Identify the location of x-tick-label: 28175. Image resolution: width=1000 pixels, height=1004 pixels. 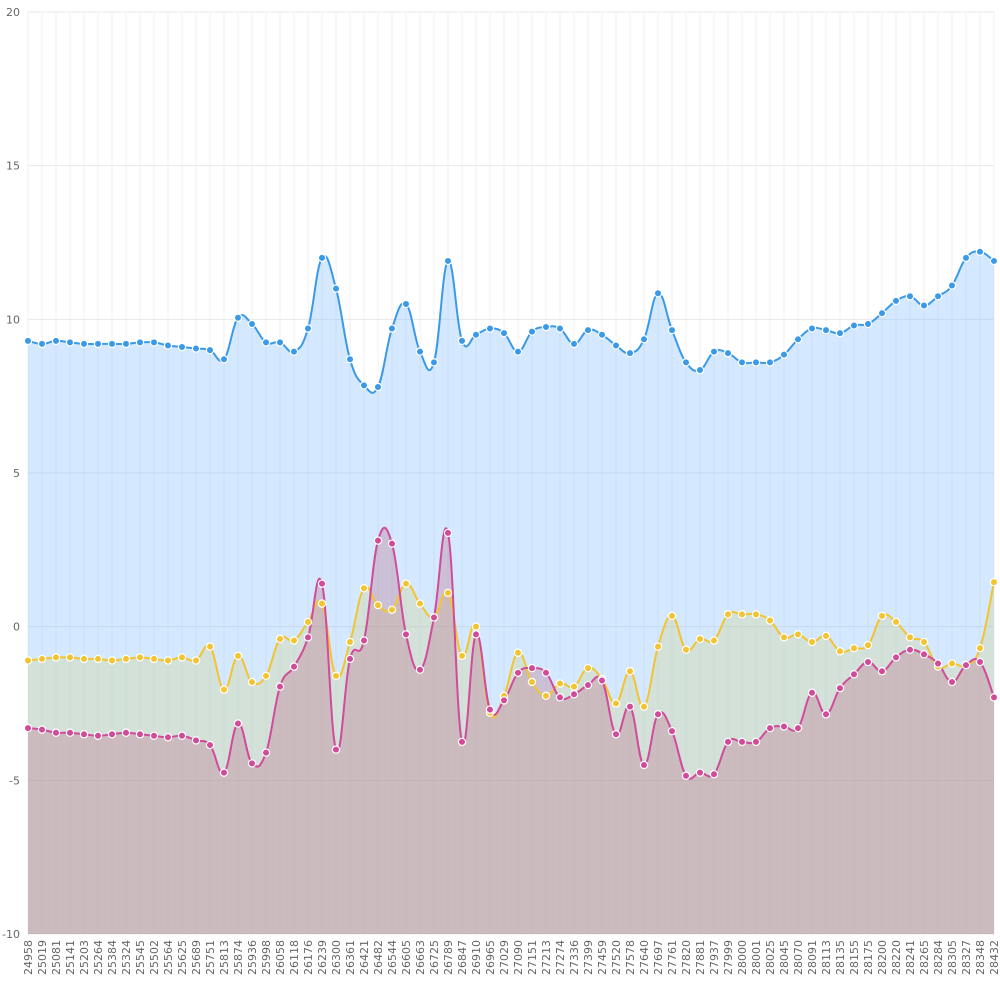
(868, 957).